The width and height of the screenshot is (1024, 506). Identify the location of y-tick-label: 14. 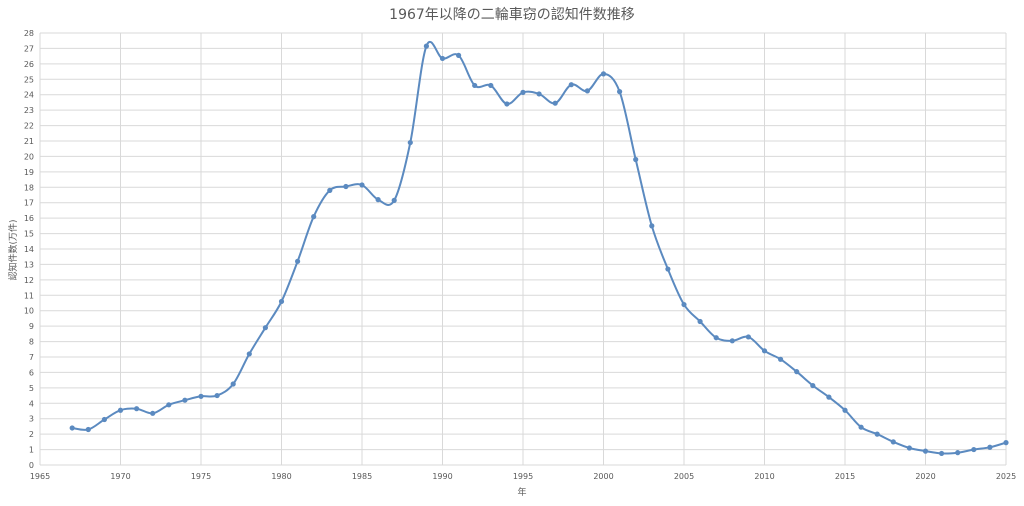
(29, 249).